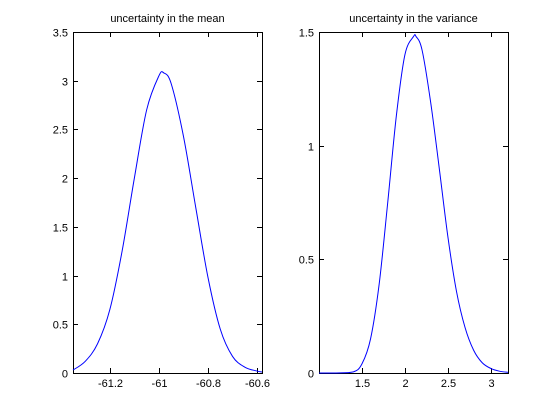 The width and height of the screenshot is (560, 420). Describe the element at coordinates (65, 180) in the screenshot. I see `mean-y-tick-label: 2` at that location.